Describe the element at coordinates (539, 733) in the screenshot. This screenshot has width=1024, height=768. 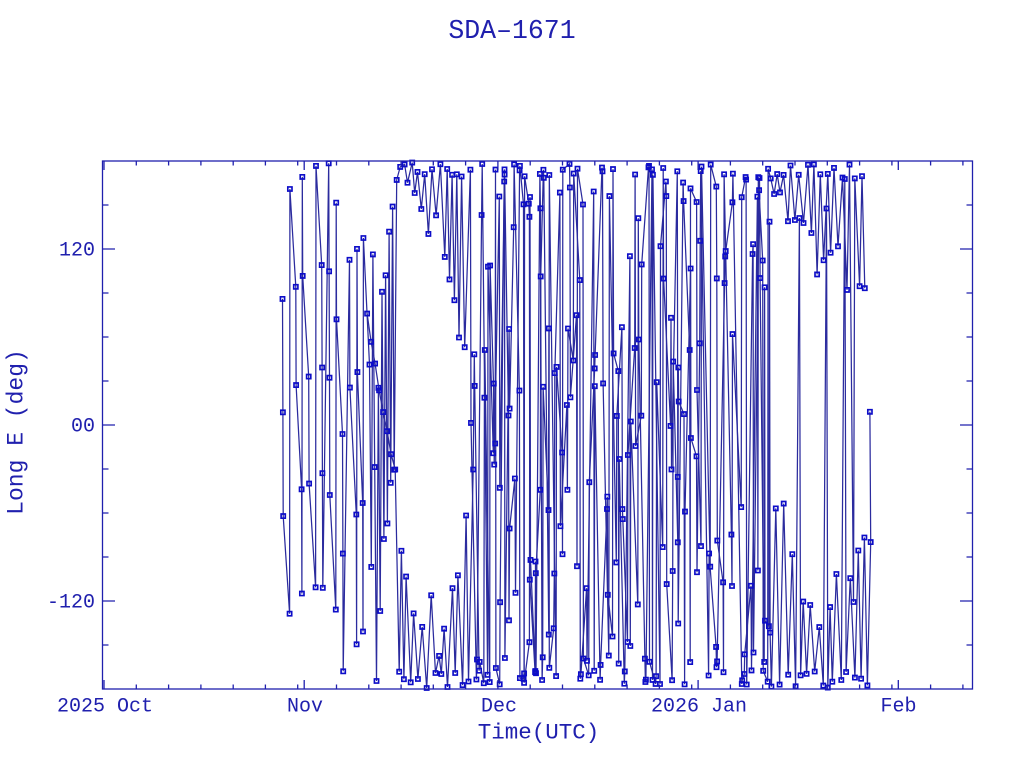
I see `svg-text: Time(UTC)` at that location.